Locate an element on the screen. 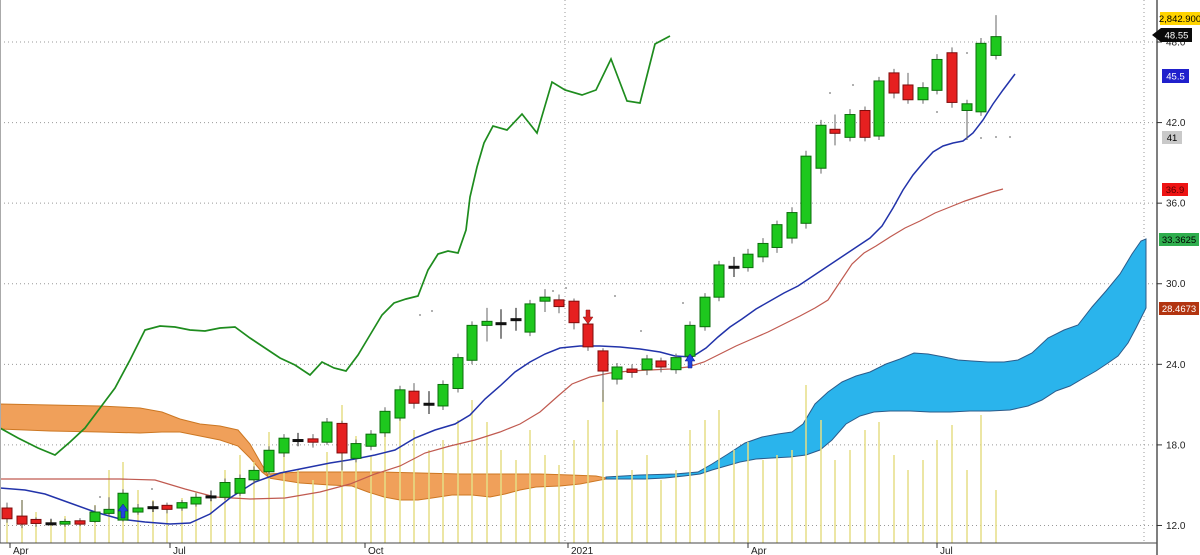  blue-ma-badge: 45.5 is located at coordinates (1175, 76).